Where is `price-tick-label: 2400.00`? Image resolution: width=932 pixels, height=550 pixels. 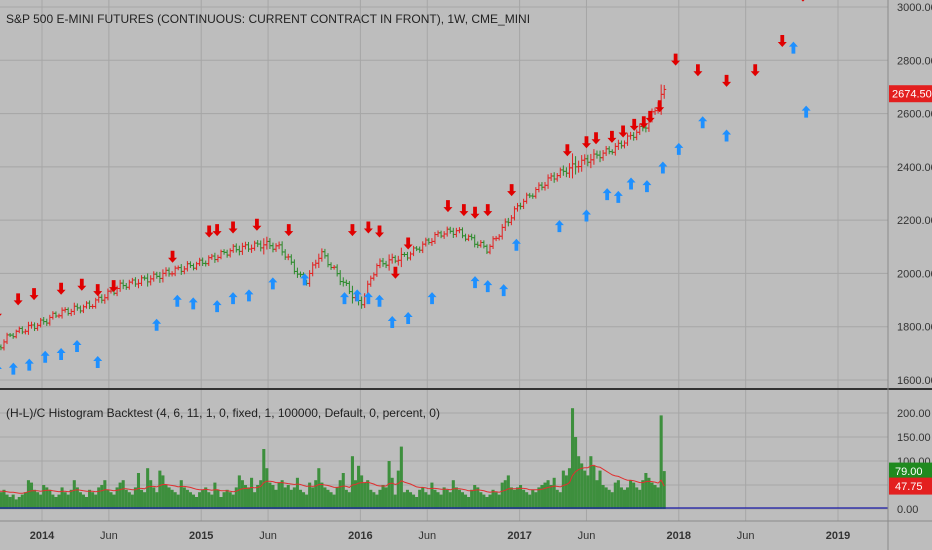 price-tick-label: 2400.00 is located at coordinates (914, 168).